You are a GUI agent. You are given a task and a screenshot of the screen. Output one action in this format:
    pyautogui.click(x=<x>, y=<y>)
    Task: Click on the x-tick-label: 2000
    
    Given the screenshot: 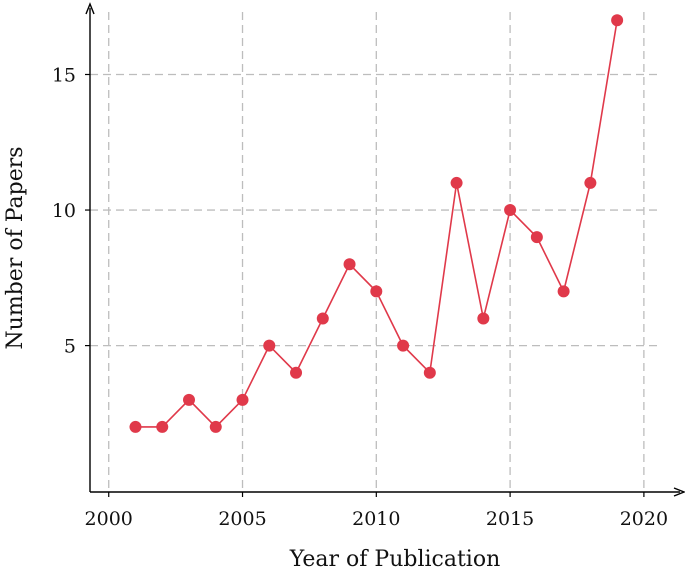 What is the action you would take?
    pyautogui.click(x=109, y=519)
    